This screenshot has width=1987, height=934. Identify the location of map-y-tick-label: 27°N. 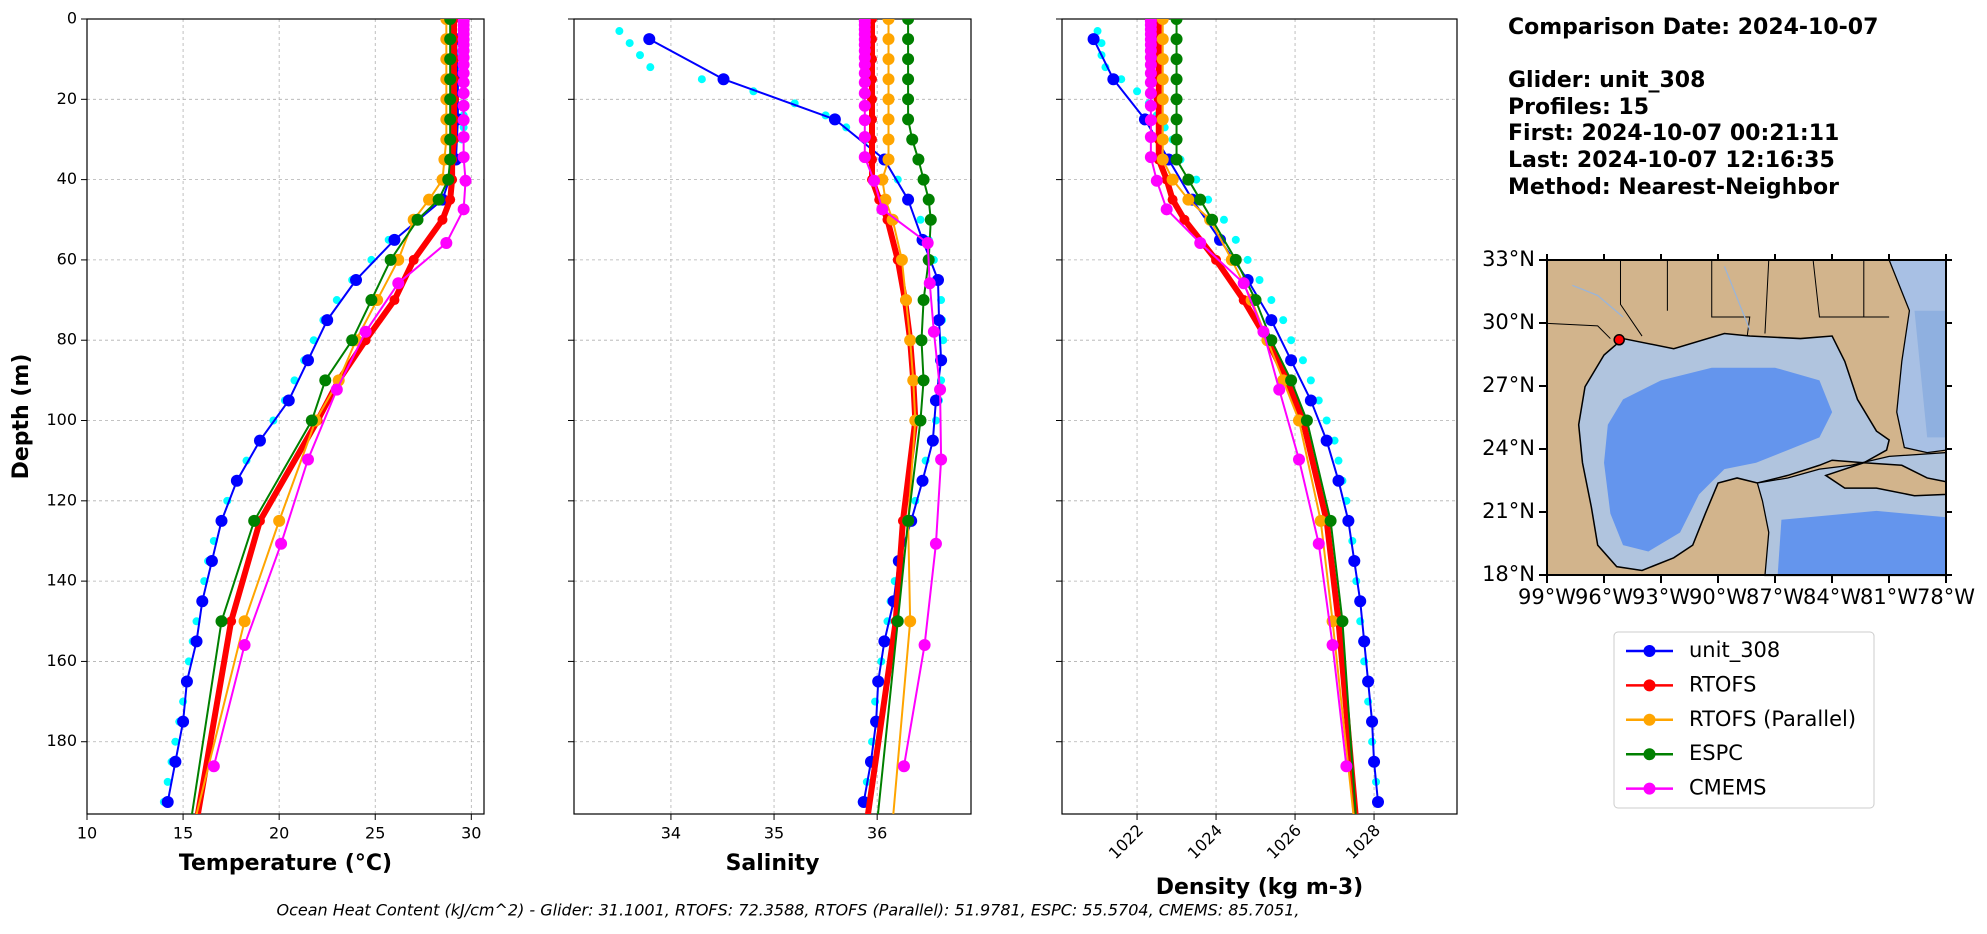
(1508, 385).